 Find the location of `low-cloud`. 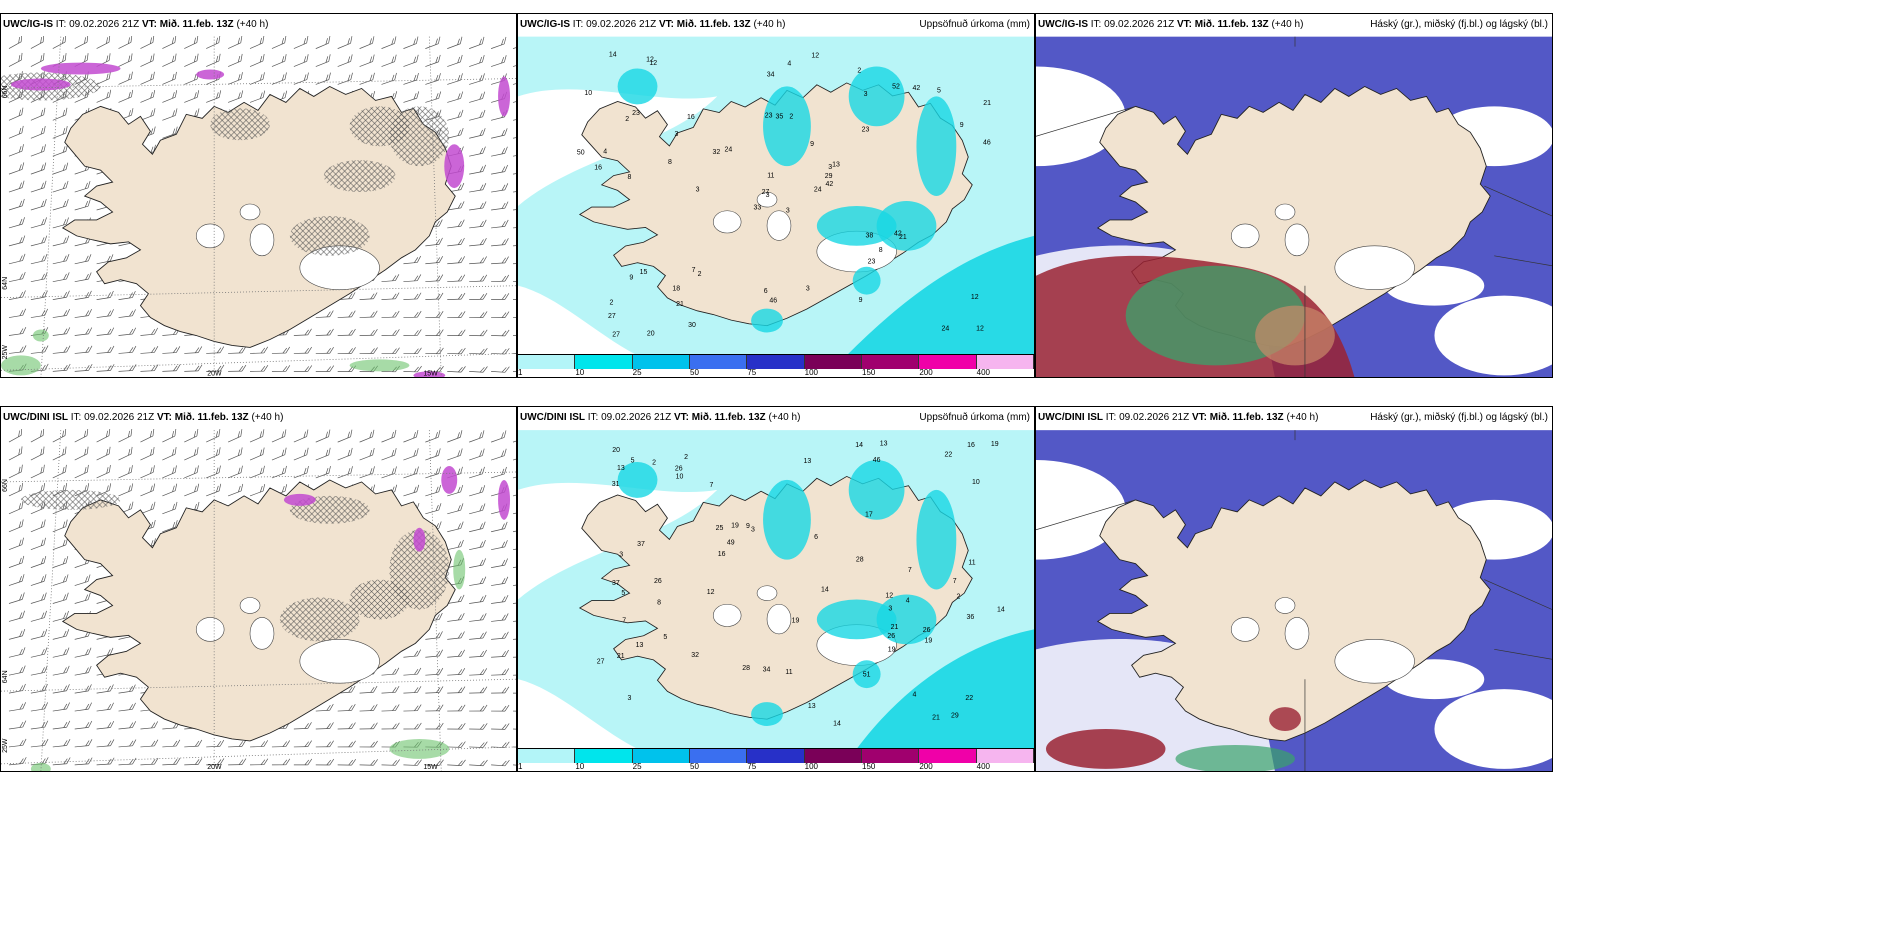

low-cloud is located at coordinates (1173, 739).